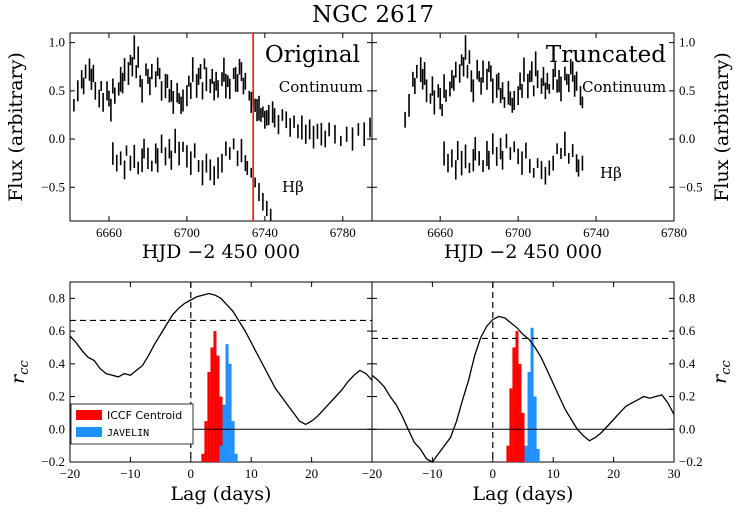  I want to click on panel-title: Original, so click(312, 55).